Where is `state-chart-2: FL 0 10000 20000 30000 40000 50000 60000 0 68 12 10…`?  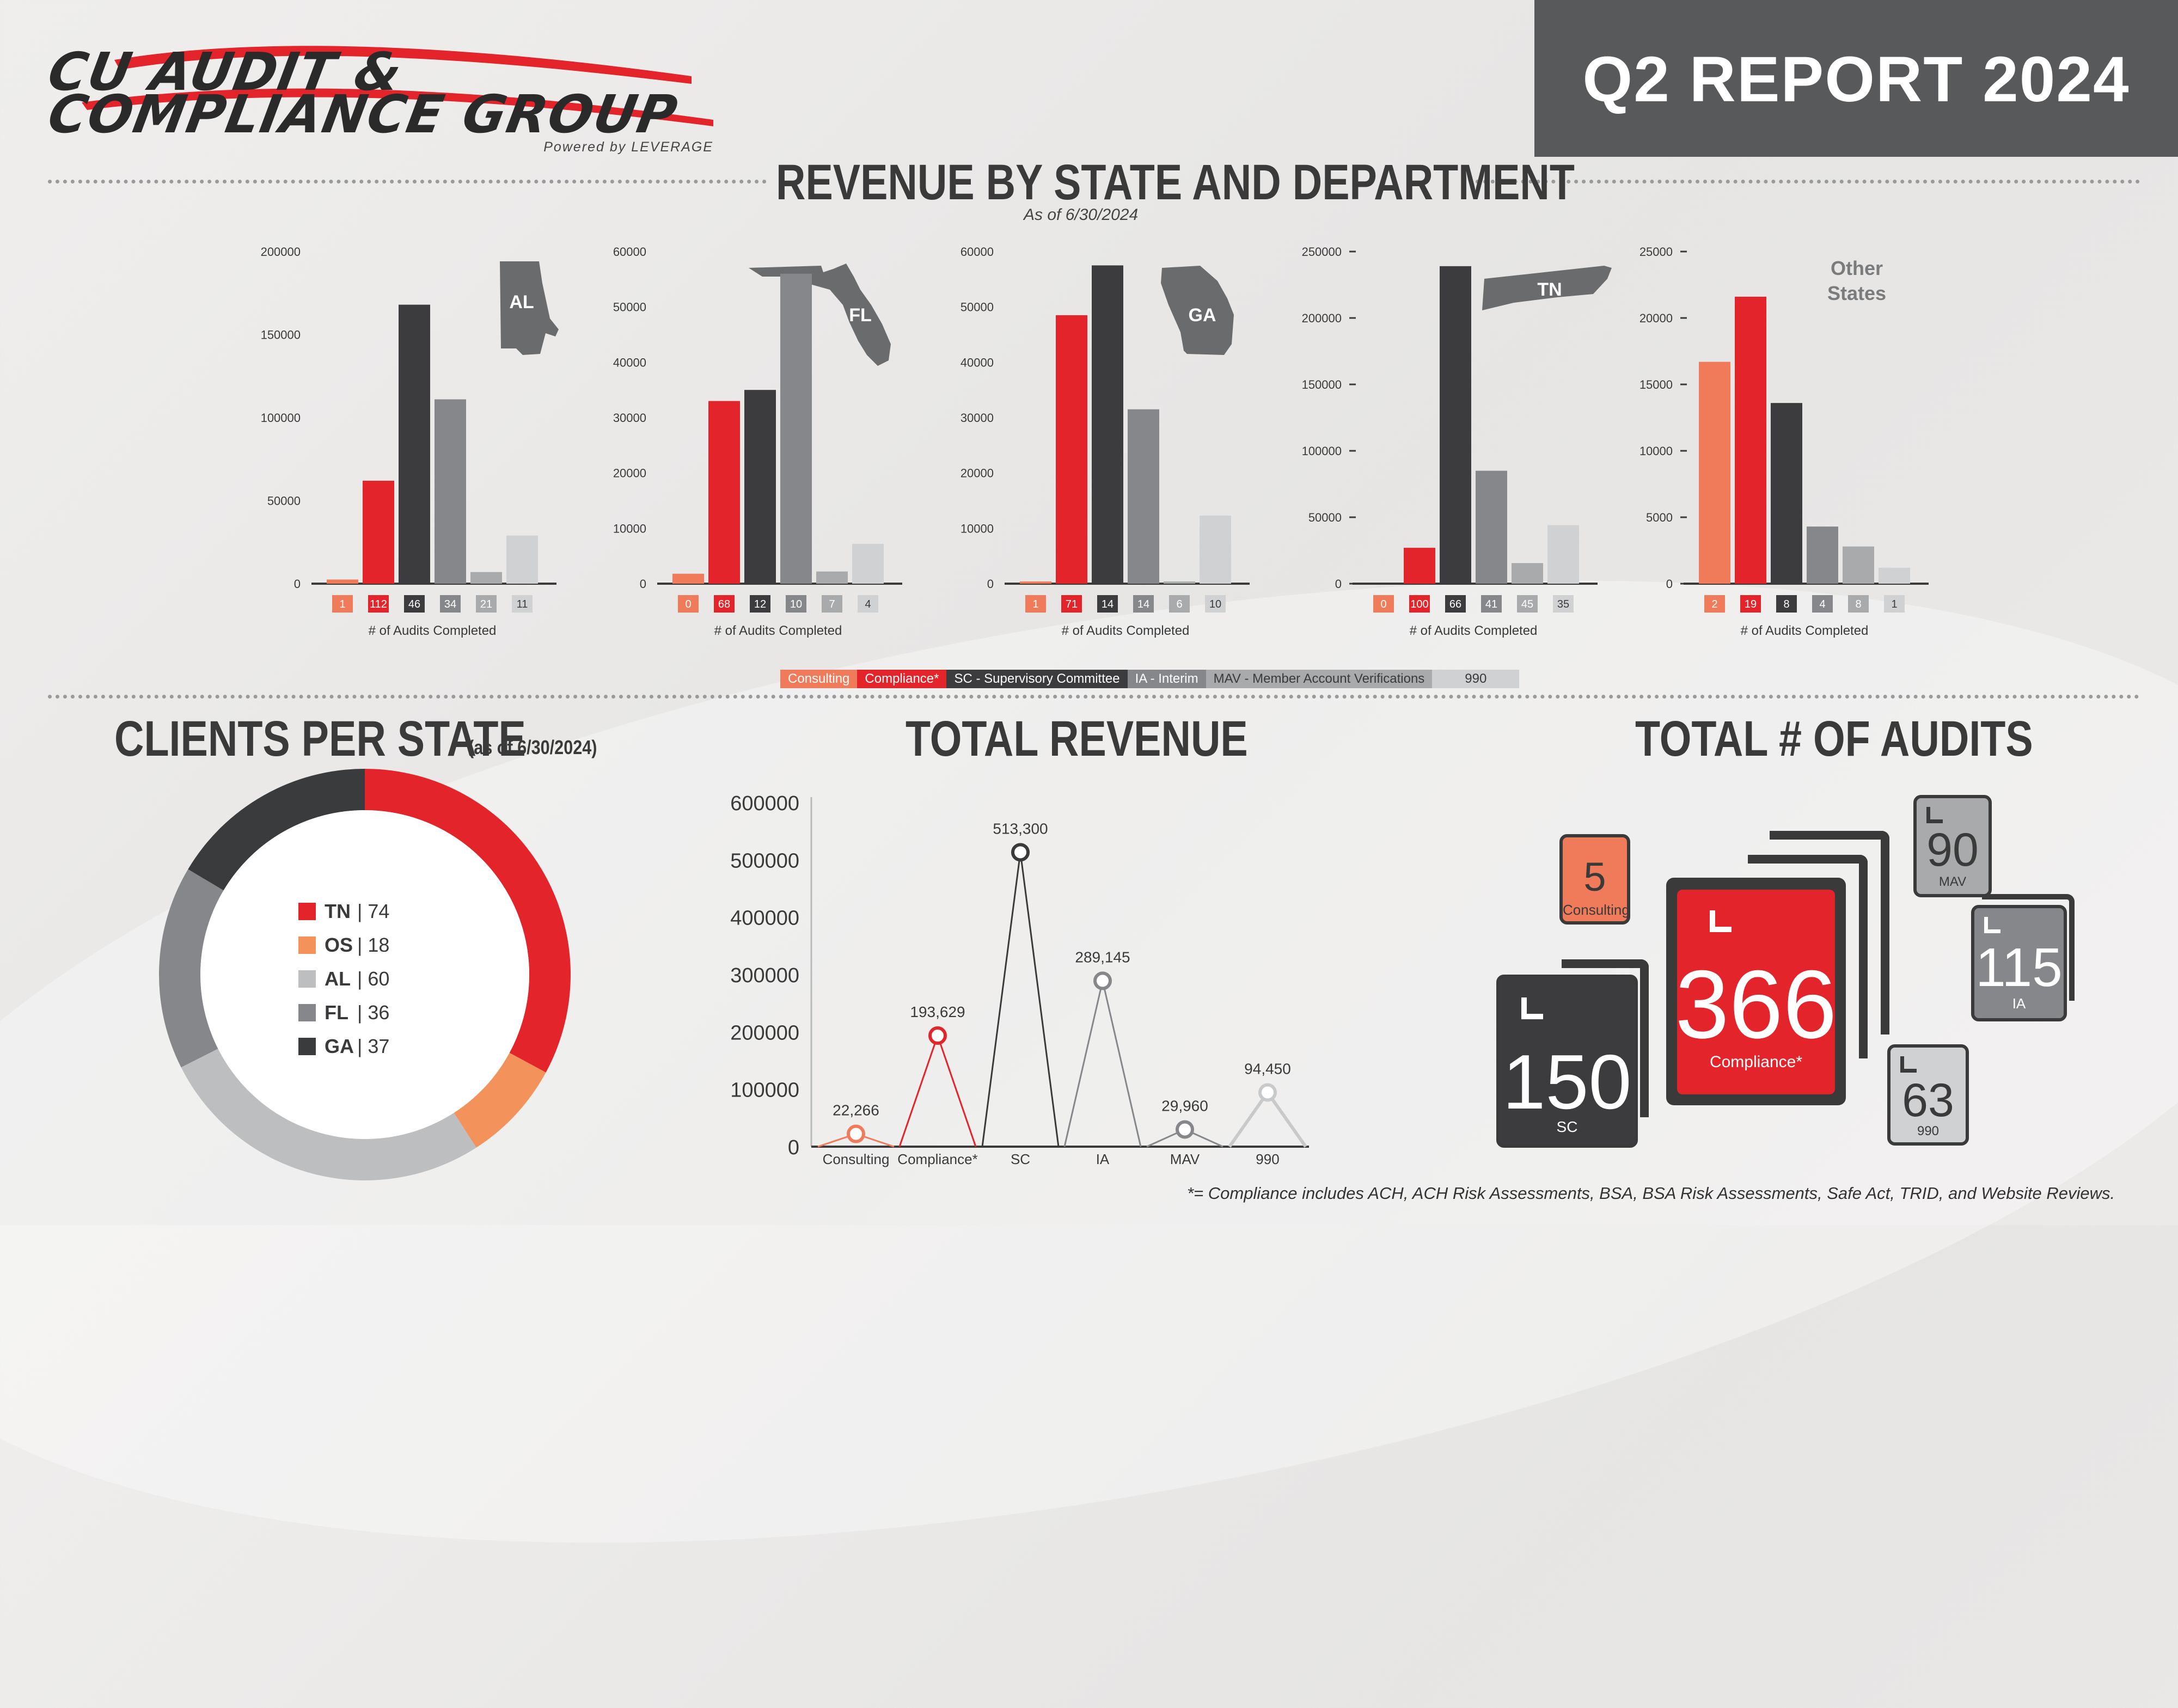
state-chart-2: FL 0 10000 20000 30000 40000 50000 60000 0 68 12 10… is located at coordinates (757, 441).